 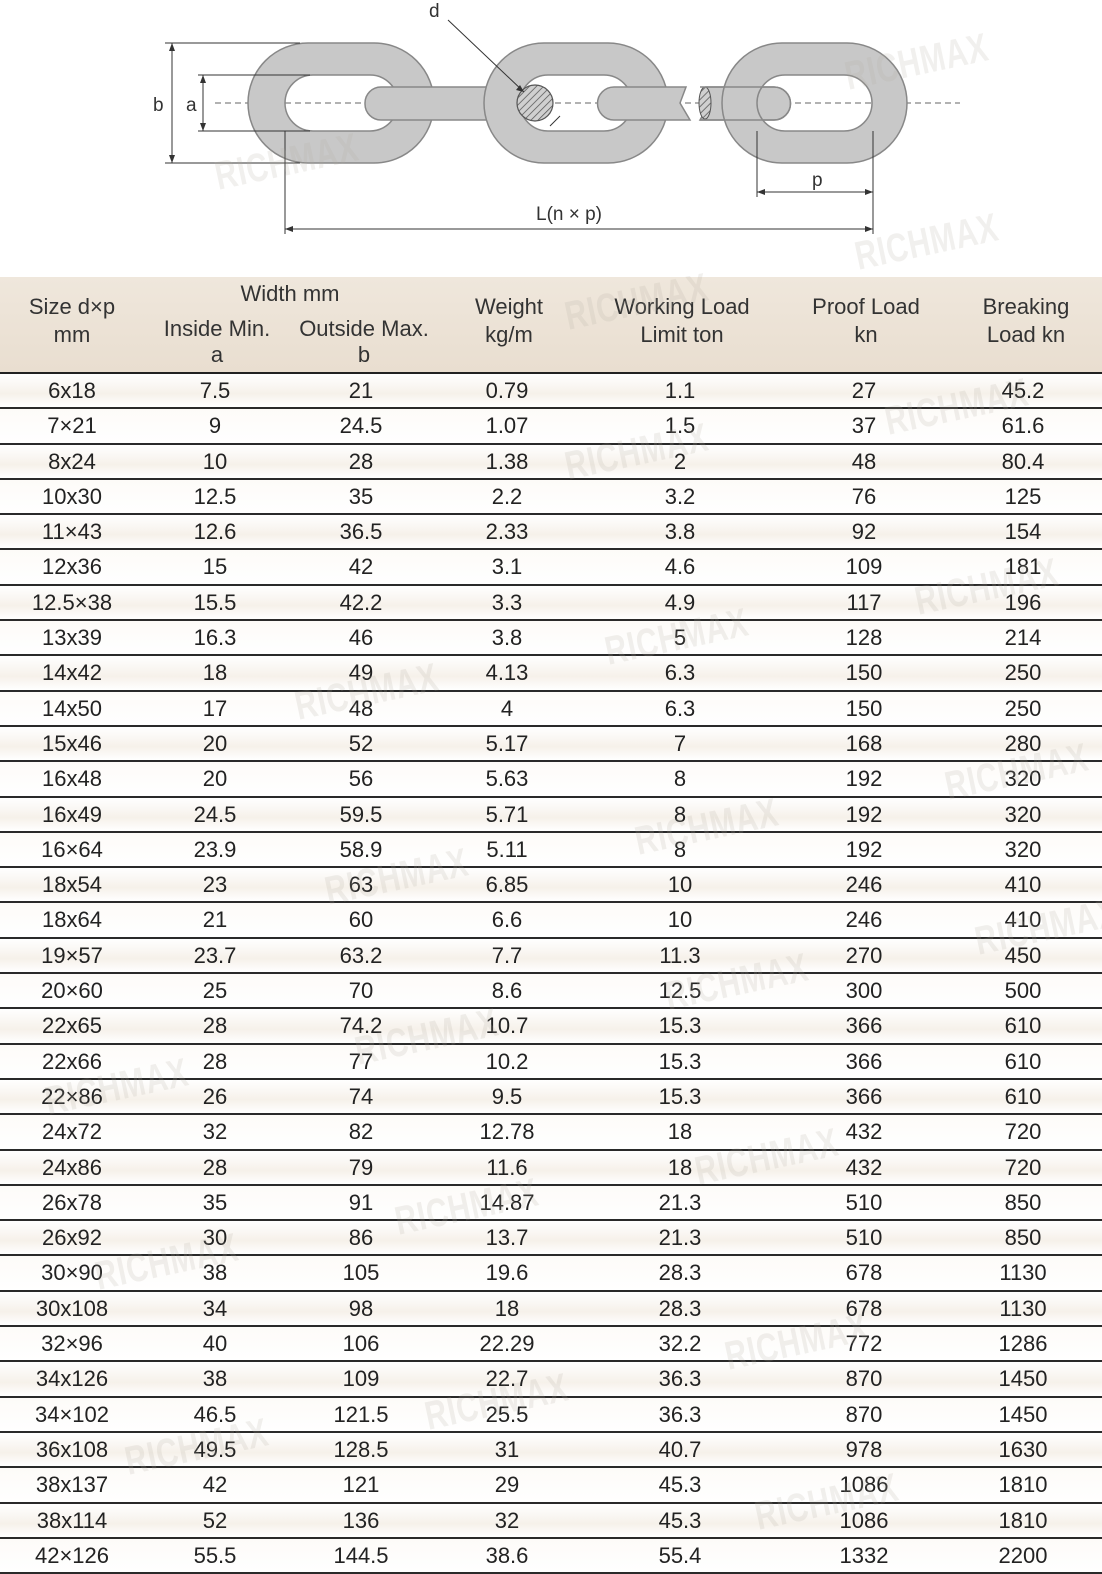 I want to click on cell-outside-max: 63.2, so click(x=361, y=955).